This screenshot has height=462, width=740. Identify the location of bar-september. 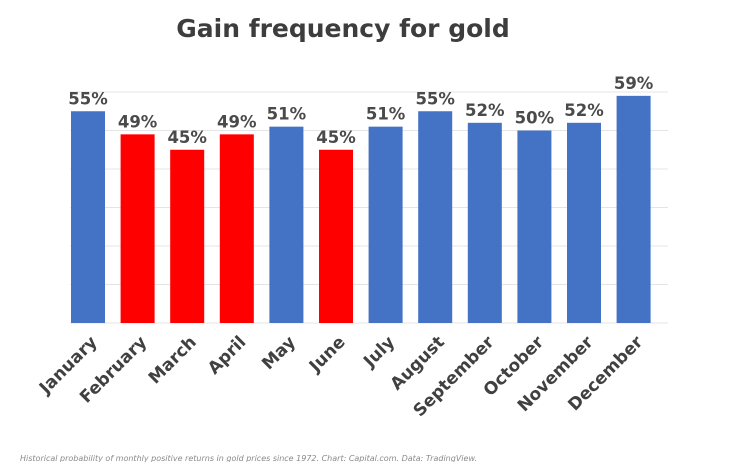
(484, 222).